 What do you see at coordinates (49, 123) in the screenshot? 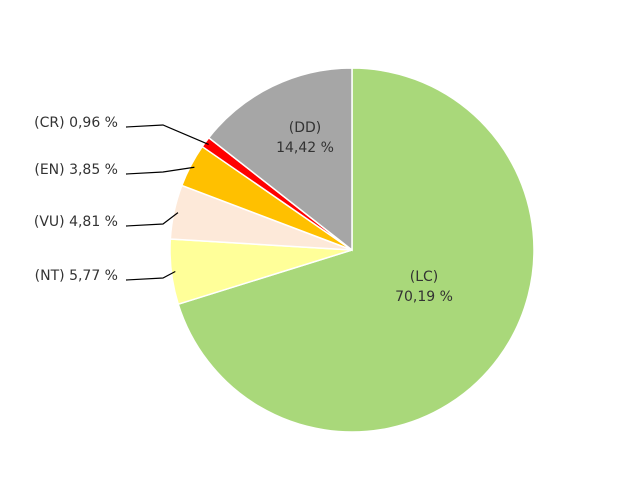
I see `category-label: (CR)` at bounding box center [49, 123].